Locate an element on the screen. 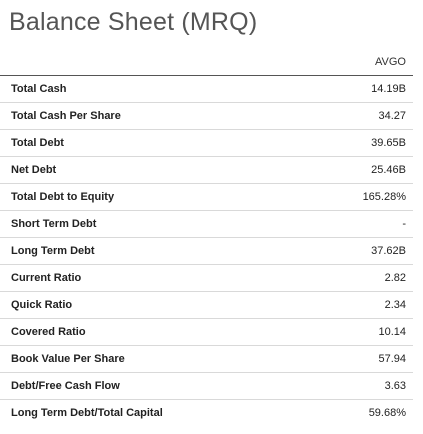 The image size is (423, 434). table-row: Long Term Debt 37.62B is located at coordinates (206, 250).